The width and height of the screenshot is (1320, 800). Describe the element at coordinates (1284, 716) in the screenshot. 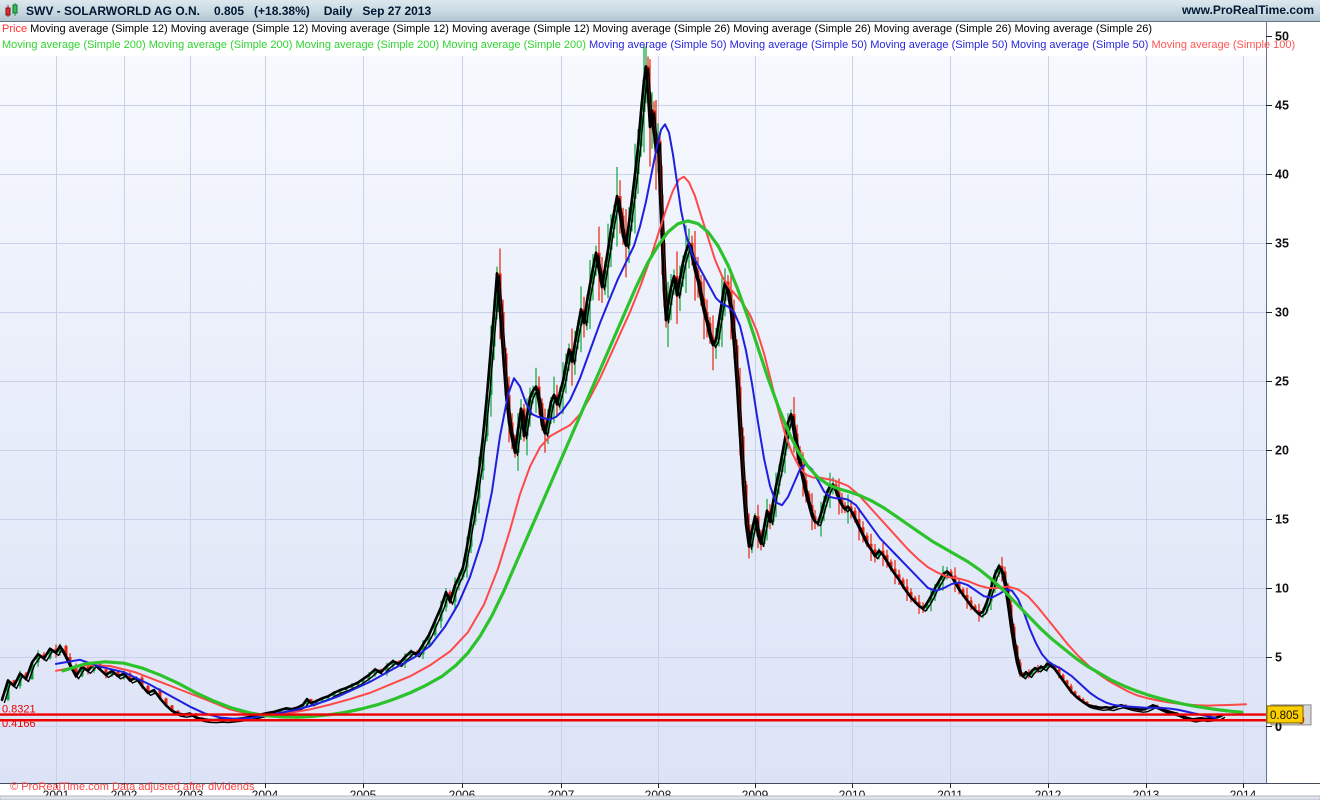

I see `last-price-label: 0.805` at that location.